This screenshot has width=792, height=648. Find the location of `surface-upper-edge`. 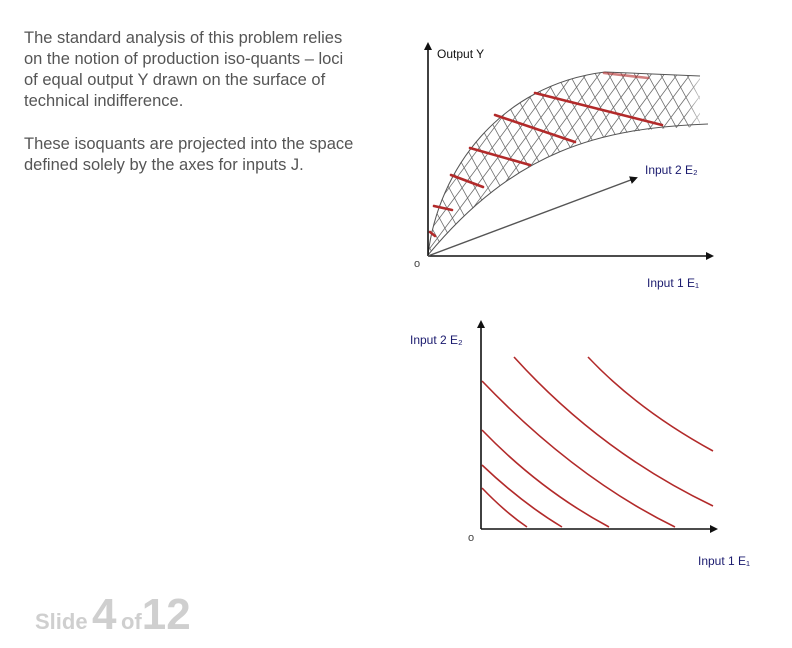

surface-upper-edge is located at coordinates (564, 163).